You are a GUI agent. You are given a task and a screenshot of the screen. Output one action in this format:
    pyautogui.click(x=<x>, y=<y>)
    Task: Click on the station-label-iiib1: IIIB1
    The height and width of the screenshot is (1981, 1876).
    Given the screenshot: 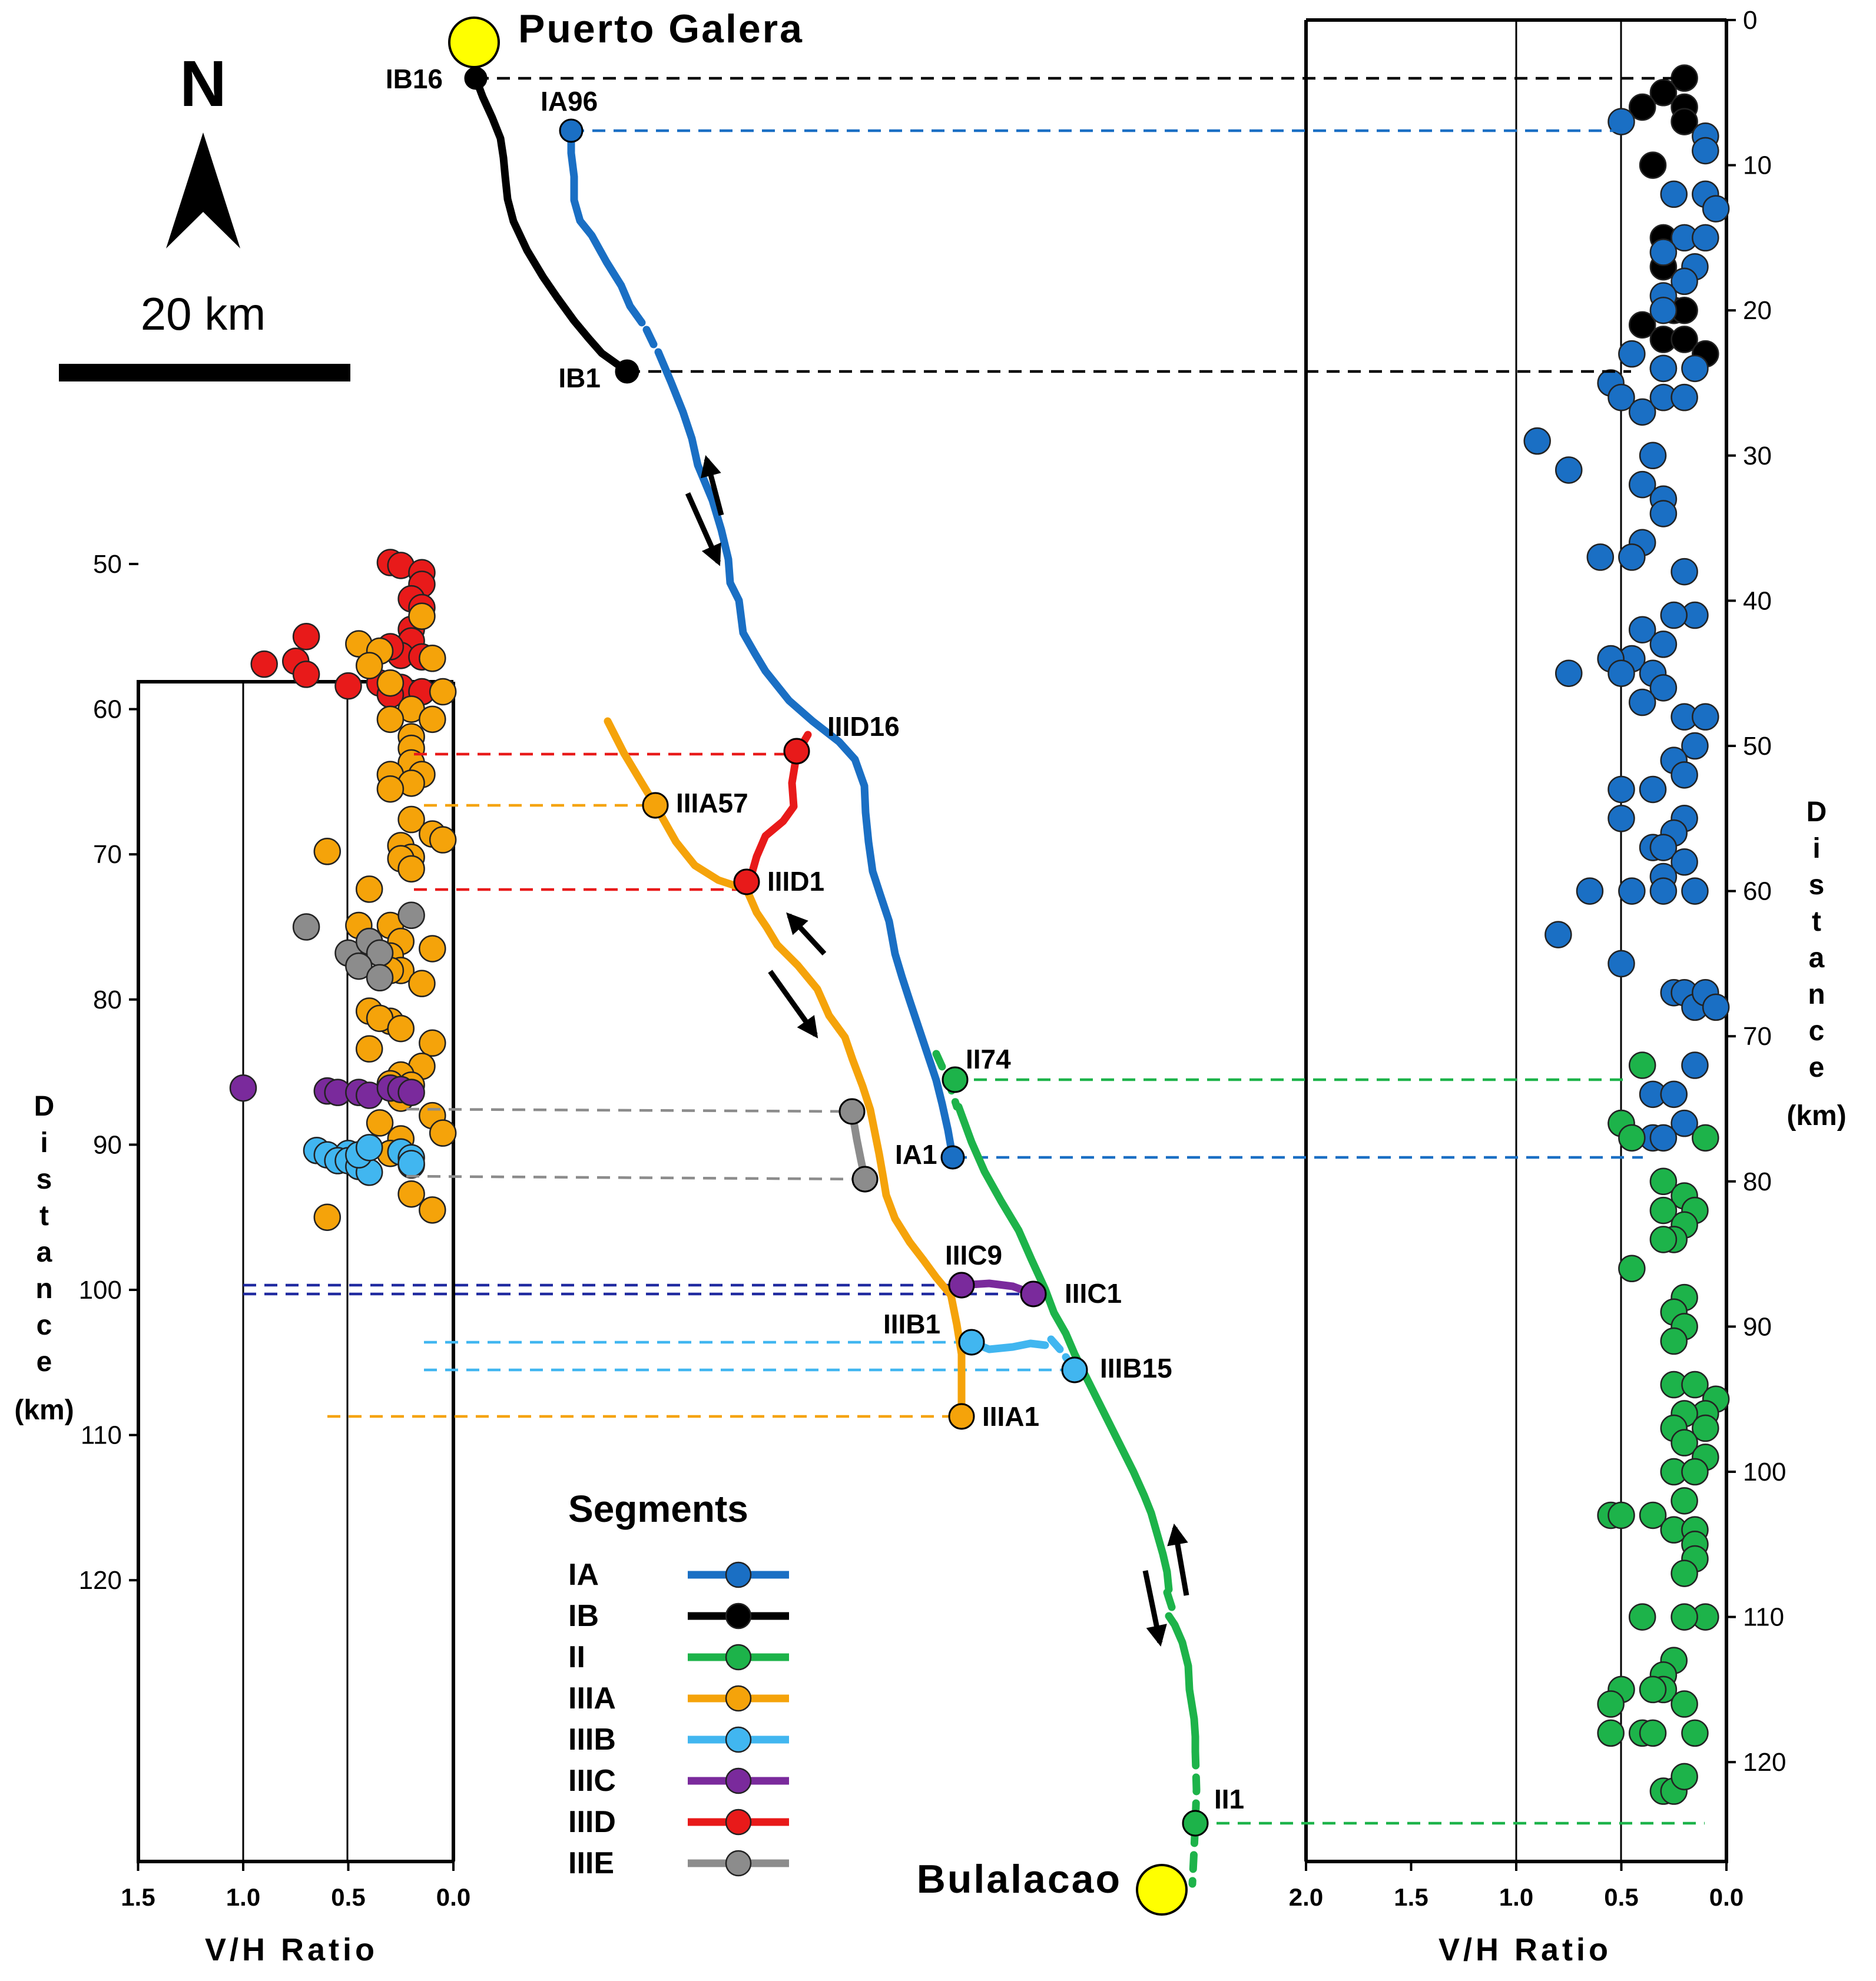 What is the action you would take?
    pyautogui.click(x=911, y=1324)
    